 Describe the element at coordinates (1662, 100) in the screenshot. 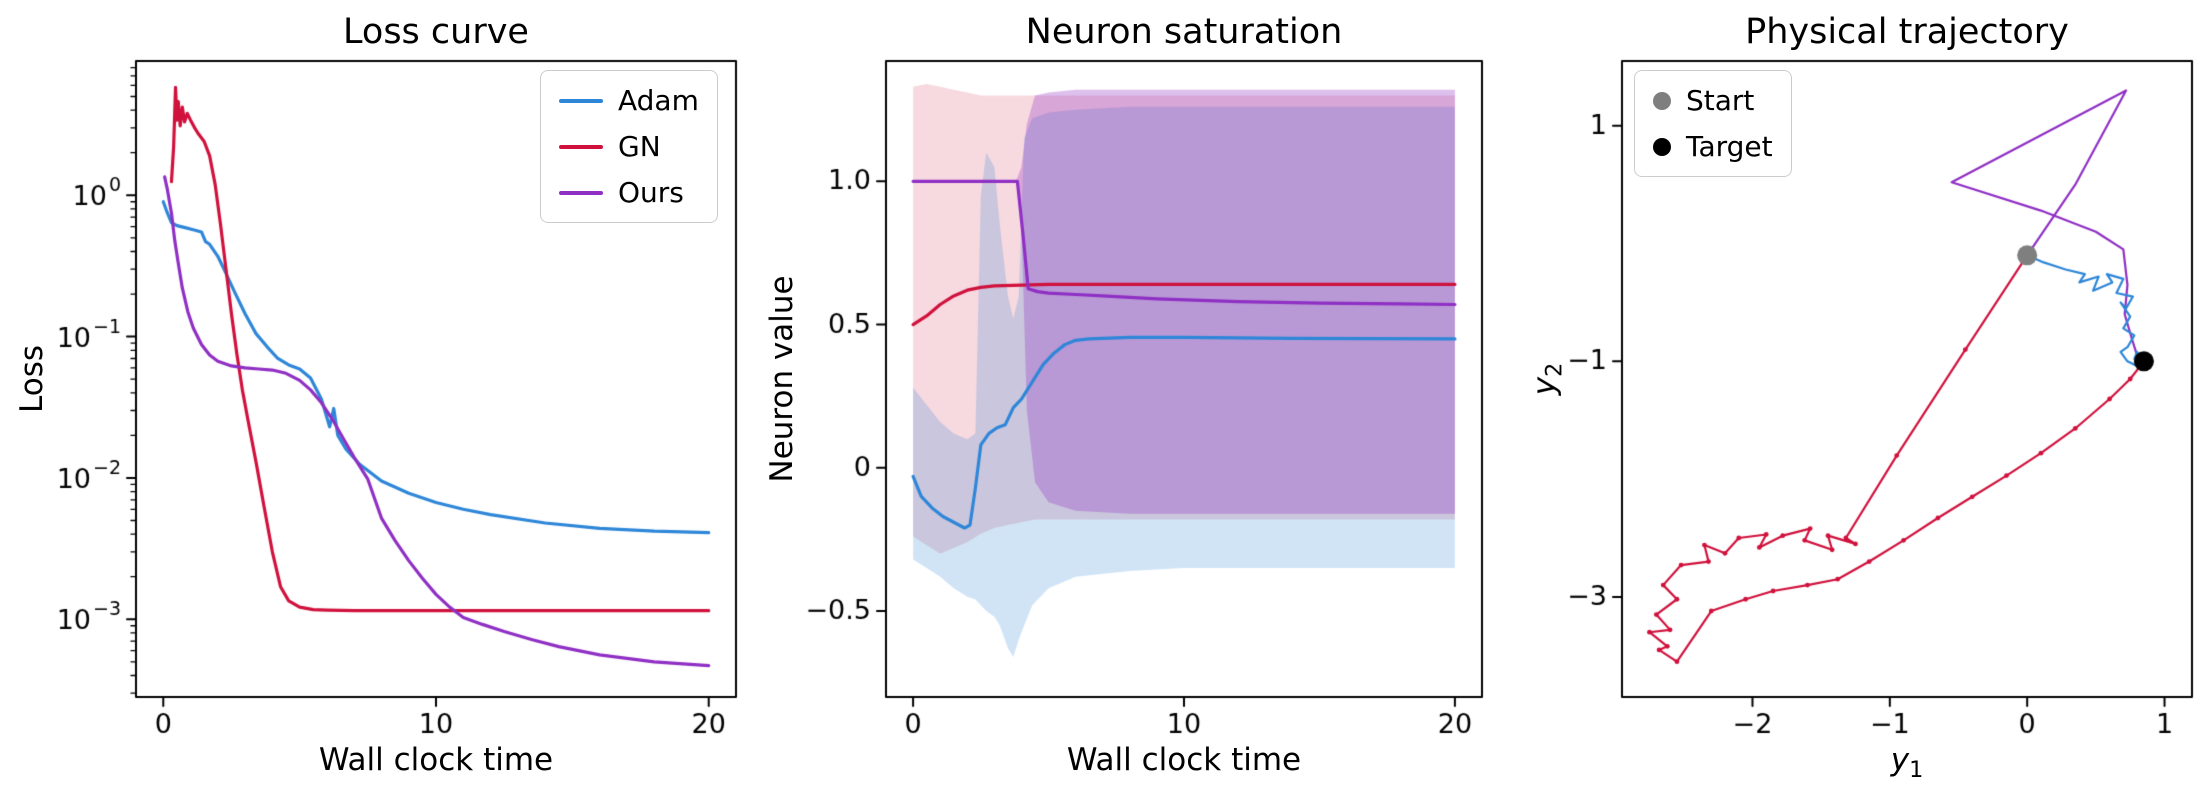

I see `start-dot-swatch` at that location.